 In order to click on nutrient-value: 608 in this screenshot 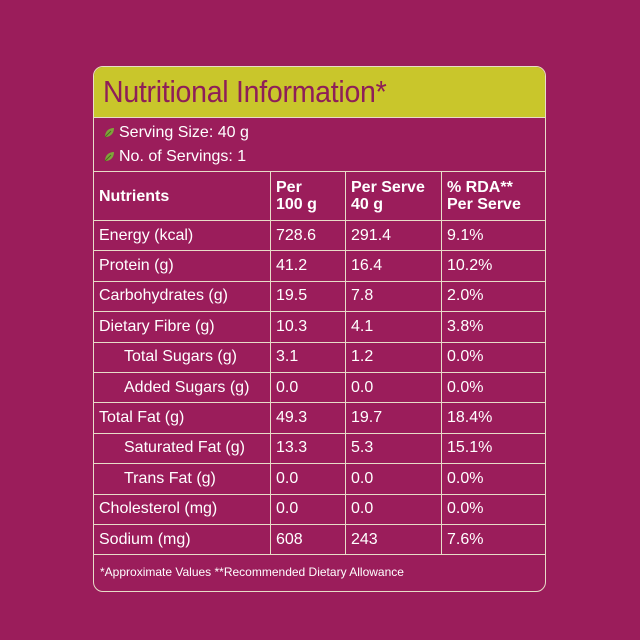, I will do `click(308, 539)`.